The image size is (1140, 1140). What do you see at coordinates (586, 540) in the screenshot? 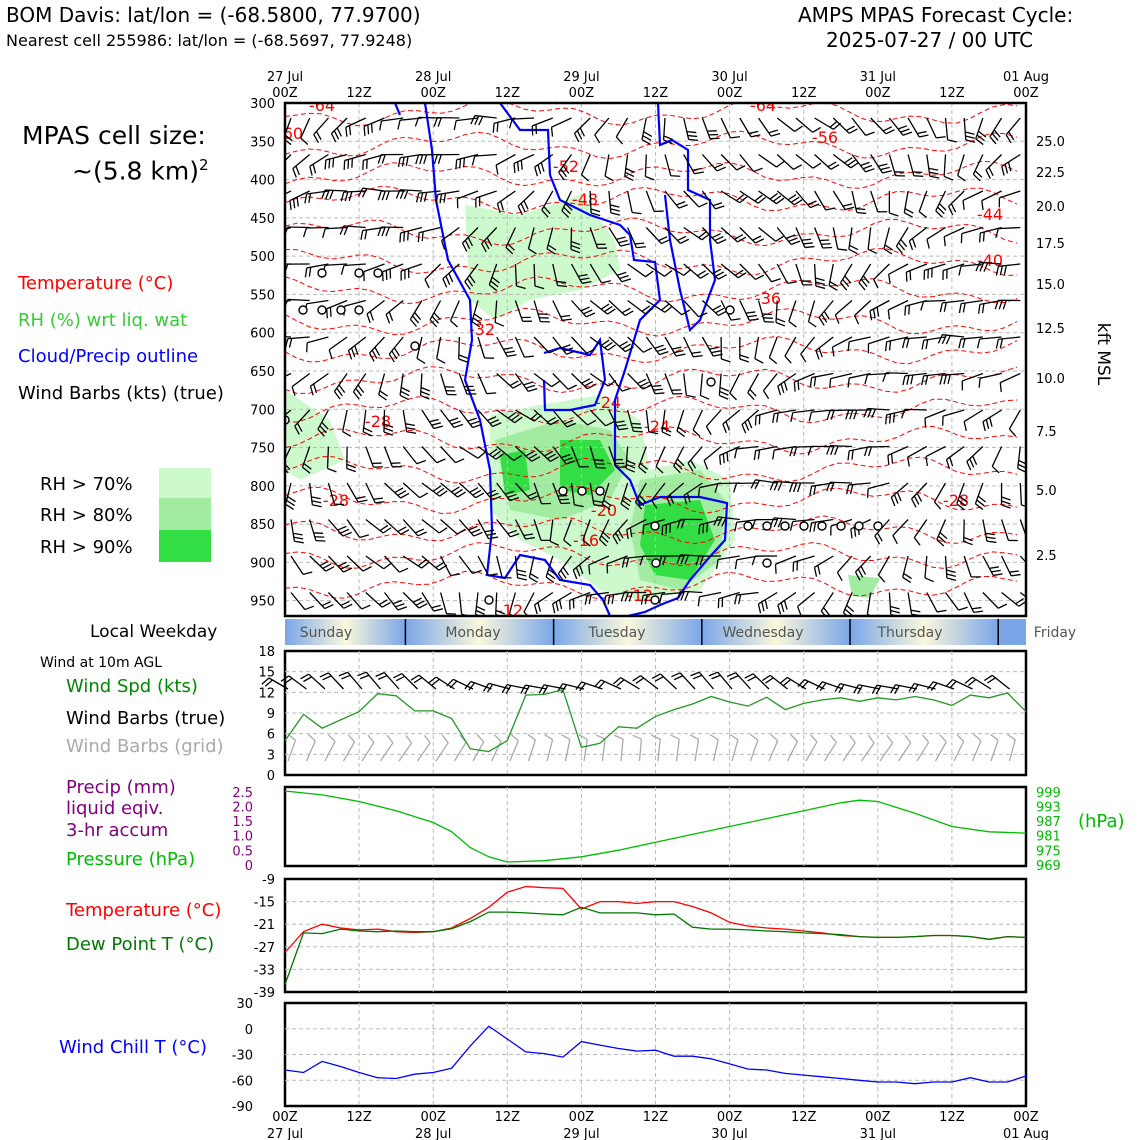
I see `temperature-label: -16` at bounding box center [586, 540].